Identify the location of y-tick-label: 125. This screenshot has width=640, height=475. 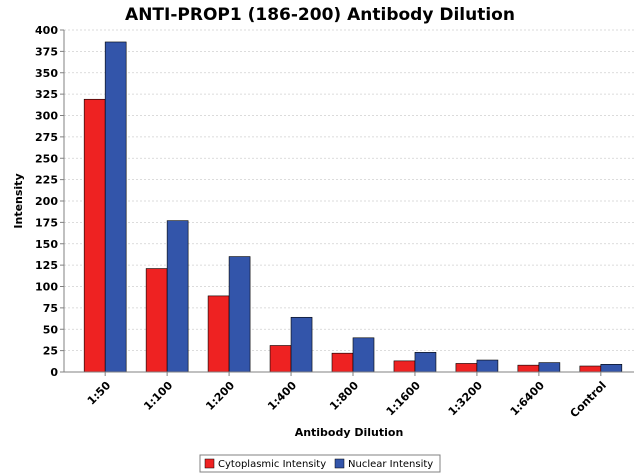
(46, 265).